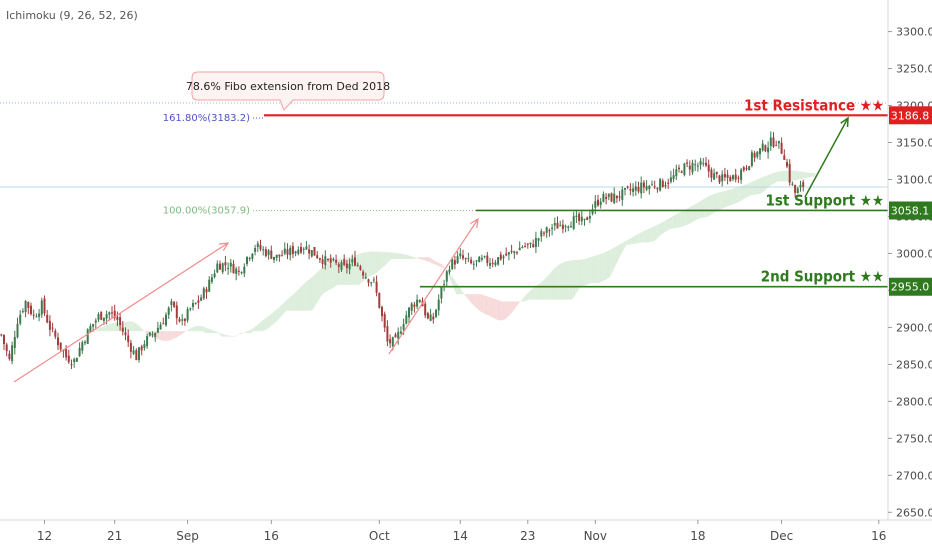 This screenshot has width=932, height=550. What do you see at coordinates (288, 86) in the screenshot?
I see `callout-text: 78.6% Fibo extension from Ded 2018` at bounding box center [288, 86].